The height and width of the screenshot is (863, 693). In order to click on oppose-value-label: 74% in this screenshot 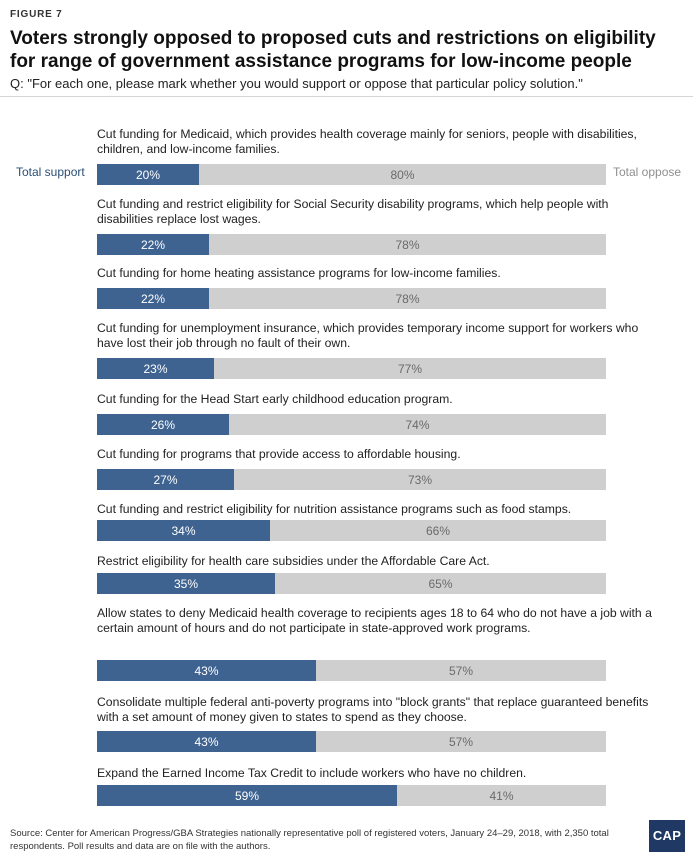, I will do `click(417, 425)`.